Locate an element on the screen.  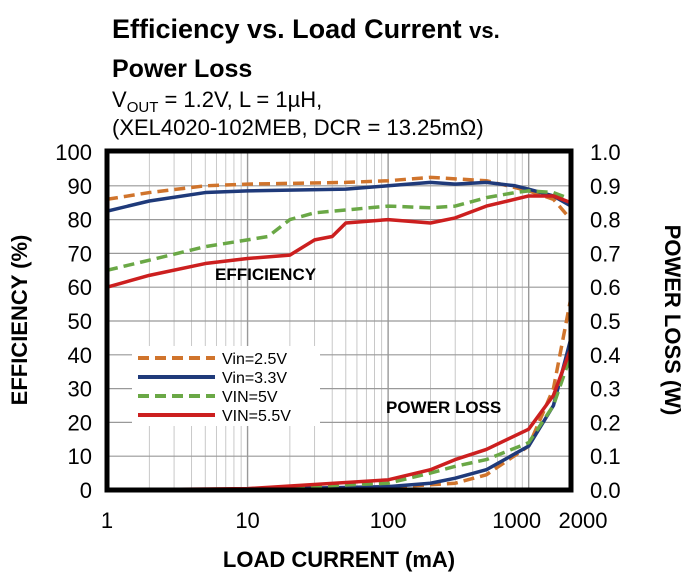
y-left-tick-label: 60 is located at coordinates (80, 287).